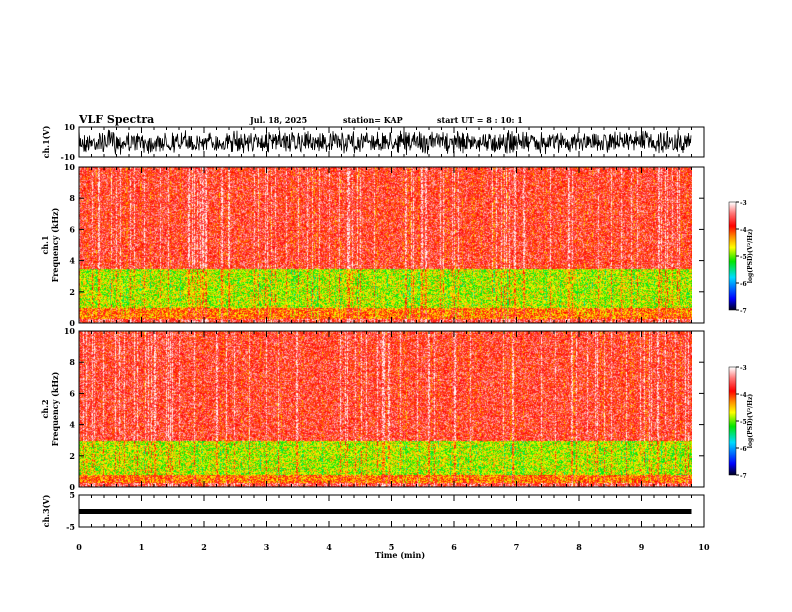 The width and height of the screenshot is (792, 612). What do you see at coordinates (55, 244) in the screenshot?
I see `ch1-spec-ylabel-2: Frequency (kHz)` at bounding box center [55, 244].